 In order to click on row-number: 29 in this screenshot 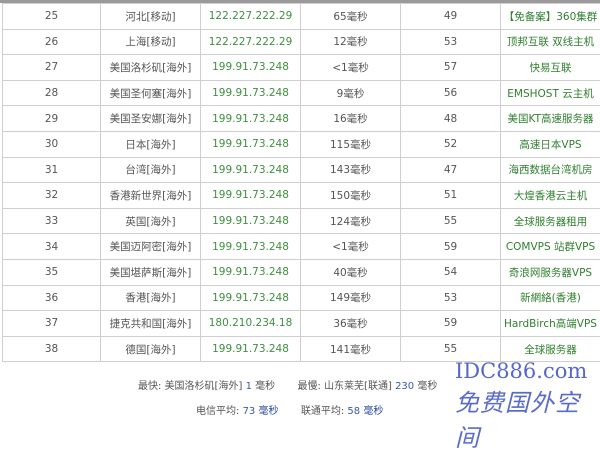, I will do `click(52, 119)`.